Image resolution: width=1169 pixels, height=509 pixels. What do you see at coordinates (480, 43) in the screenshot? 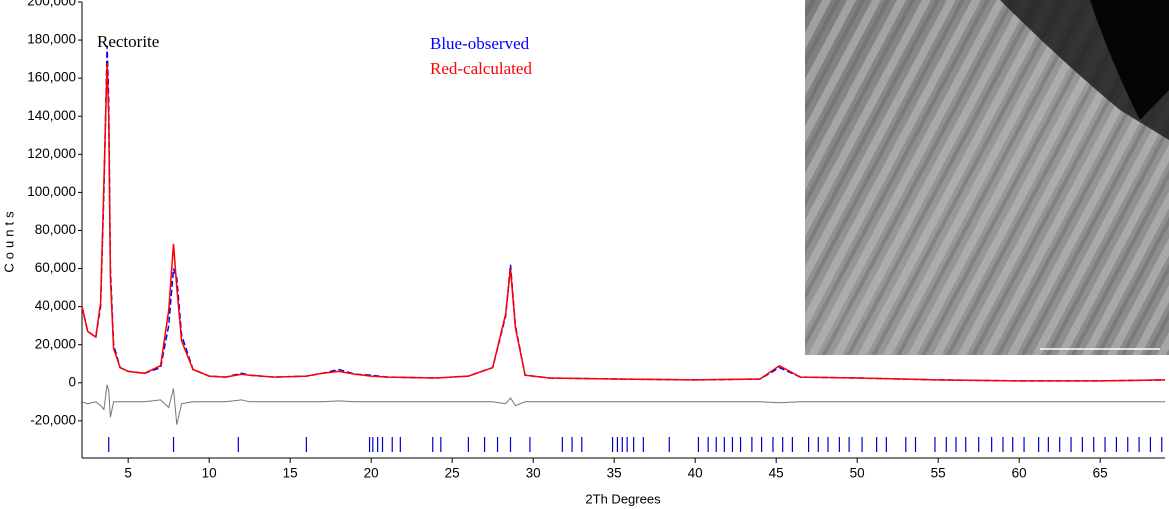
I see `legend-entry: Blue-observed` at bounding box center [480, 43].